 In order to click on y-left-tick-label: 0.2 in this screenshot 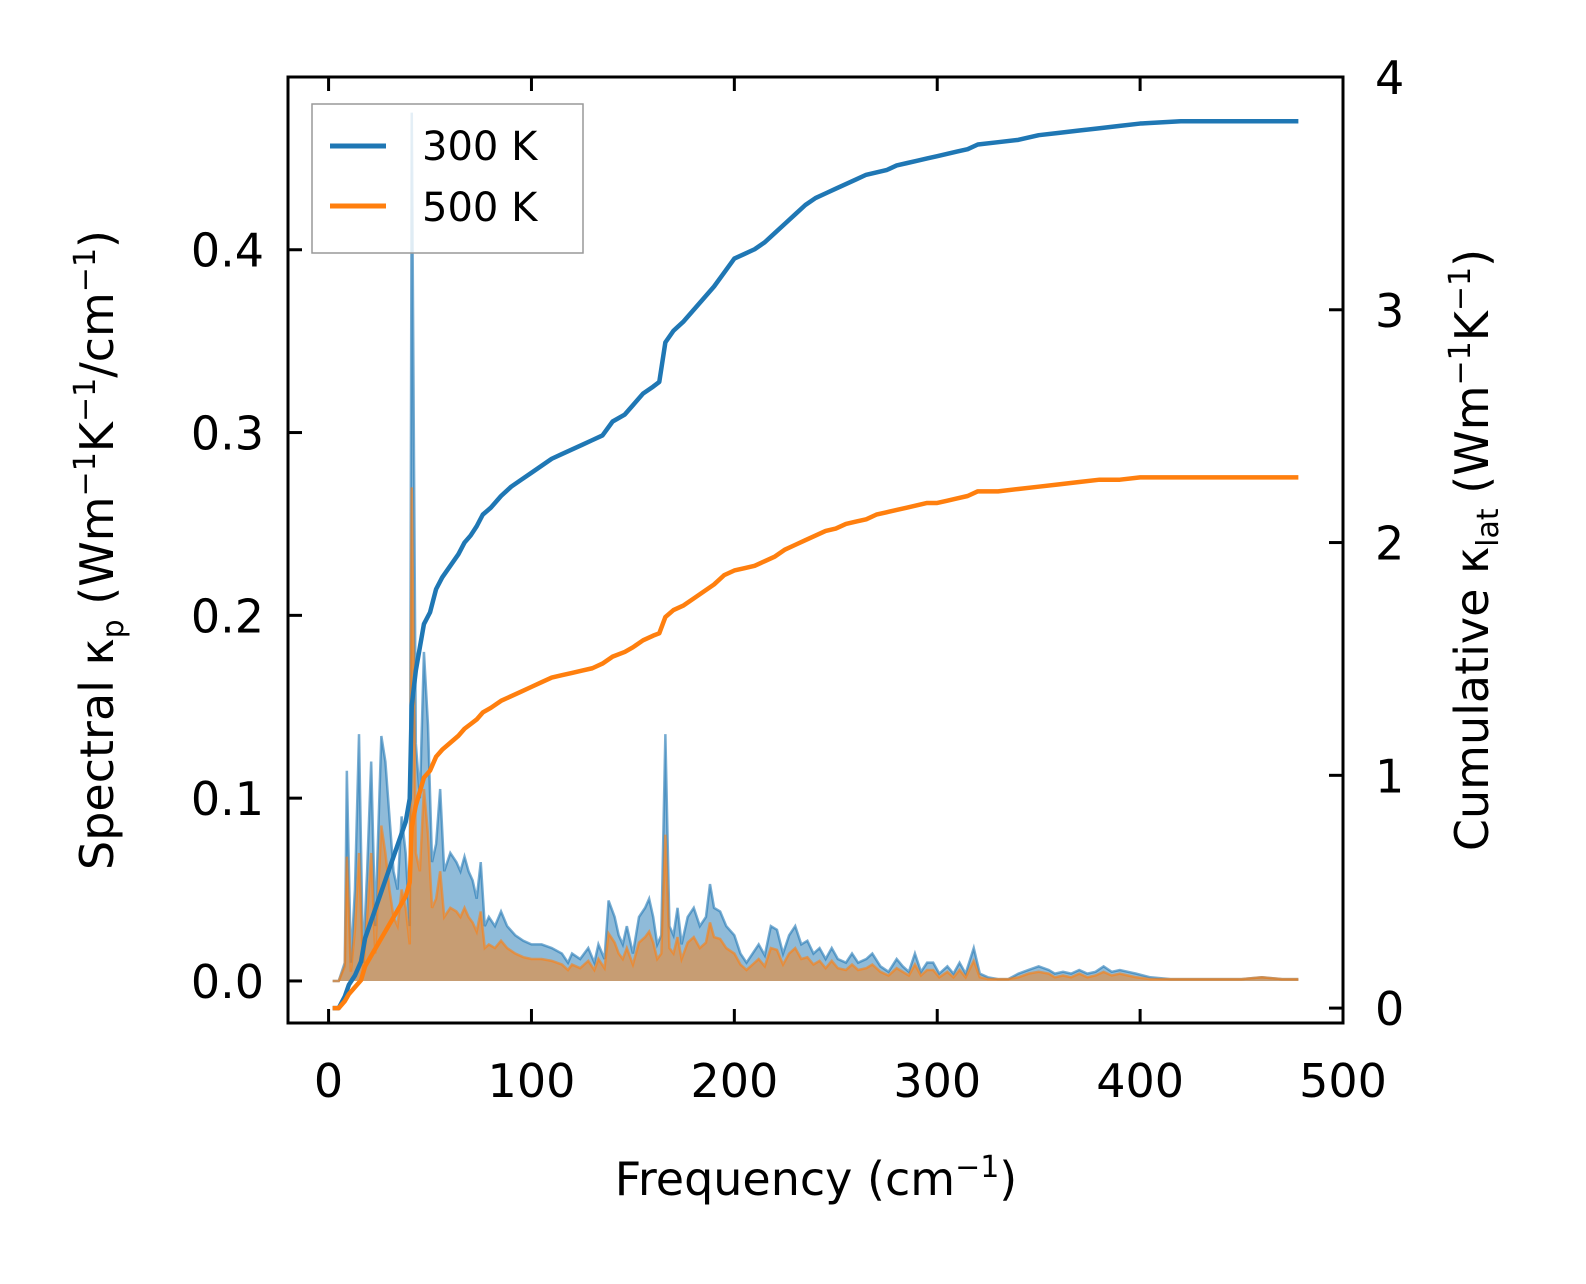, I will do `click(227, 616)`.